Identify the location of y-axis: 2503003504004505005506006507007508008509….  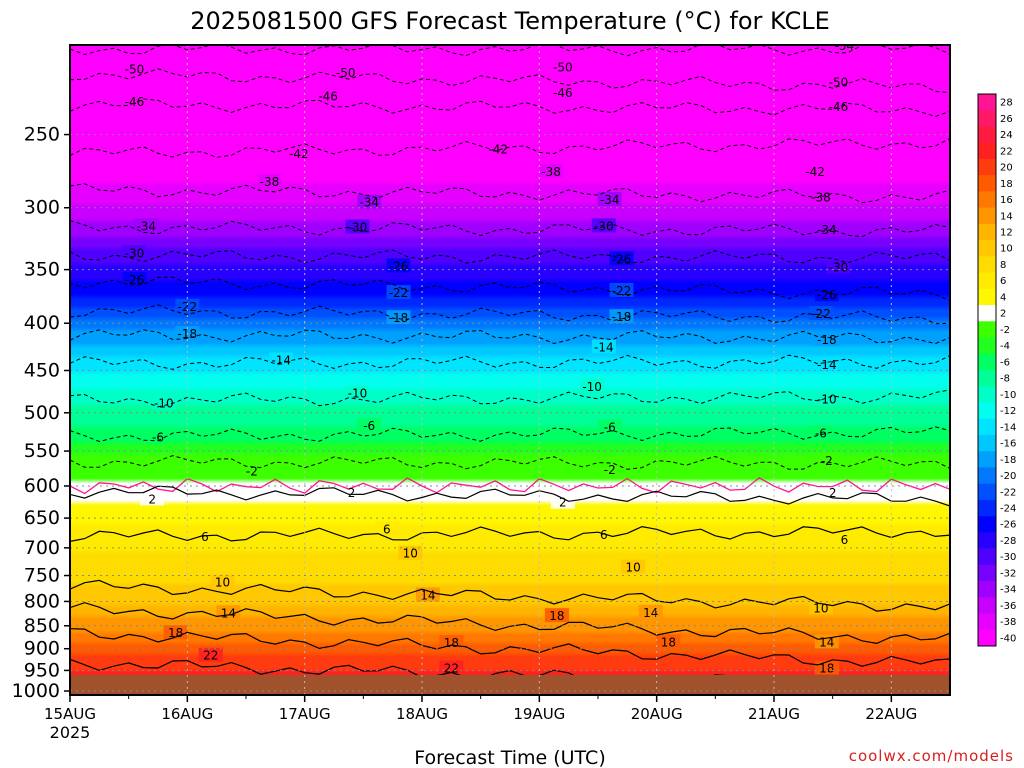
(41, 413).